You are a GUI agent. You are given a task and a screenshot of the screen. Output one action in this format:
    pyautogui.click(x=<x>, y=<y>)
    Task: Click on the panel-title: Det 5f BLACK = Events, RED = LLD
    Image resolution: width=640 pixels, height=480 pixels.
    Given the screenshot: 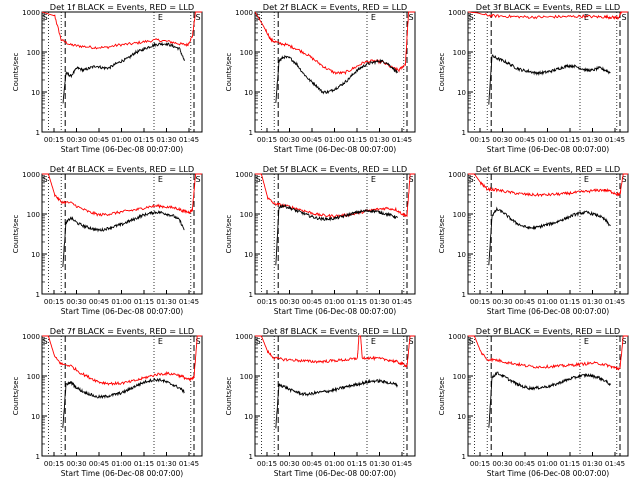 What is the action you would take?
    pyautogui.click(x=335, y=169)
    